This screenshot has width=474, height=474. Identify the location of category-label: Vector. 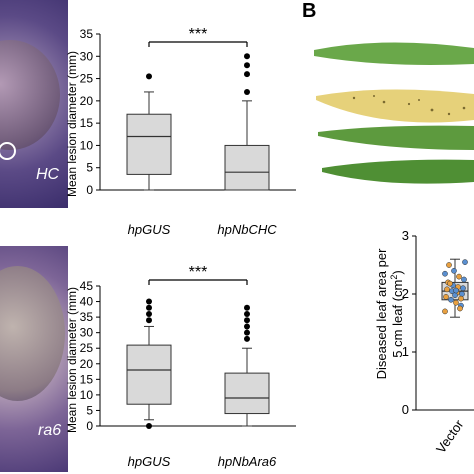
(450, 436).